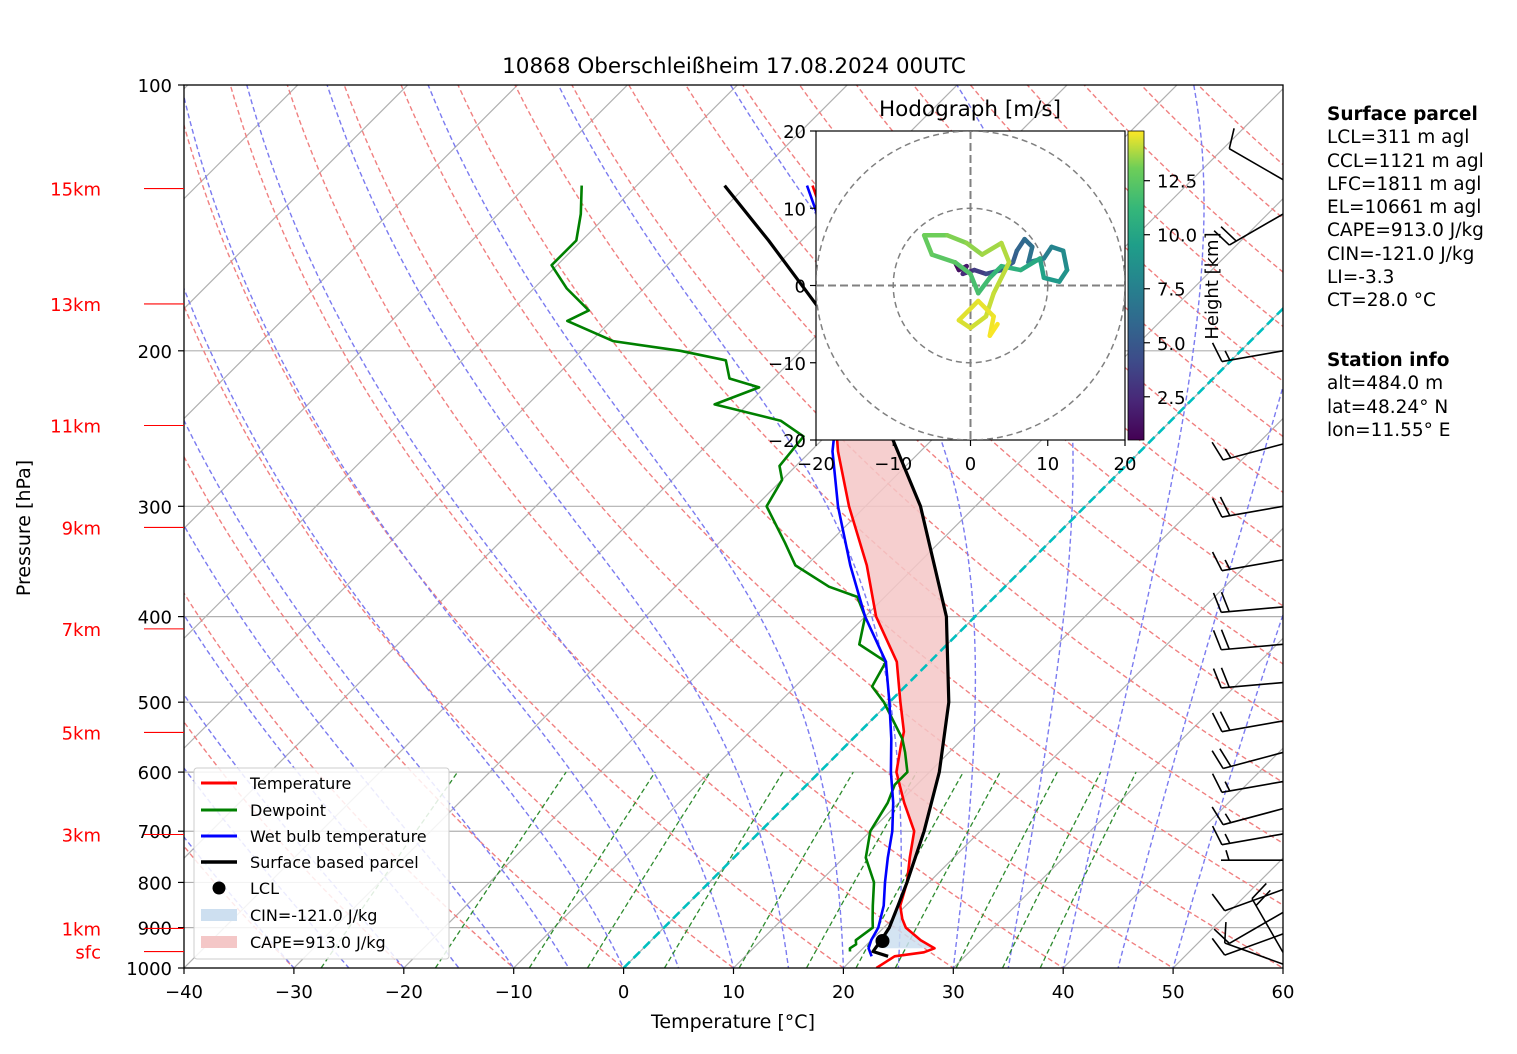 The width and height of the screenshot is (1517, 1054). I want to click on x-axis-label: Temperature [°C], so click(732, 1022).